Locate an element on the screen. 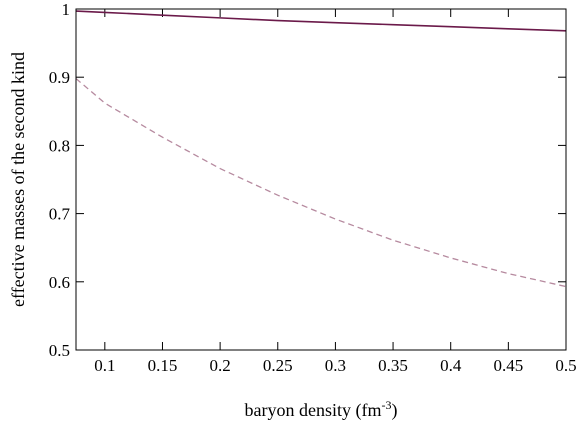 Image resolution: width=580 pixels, height=427 pixels. y-tick-label: 0.6 is located at coordinates (59, 282).